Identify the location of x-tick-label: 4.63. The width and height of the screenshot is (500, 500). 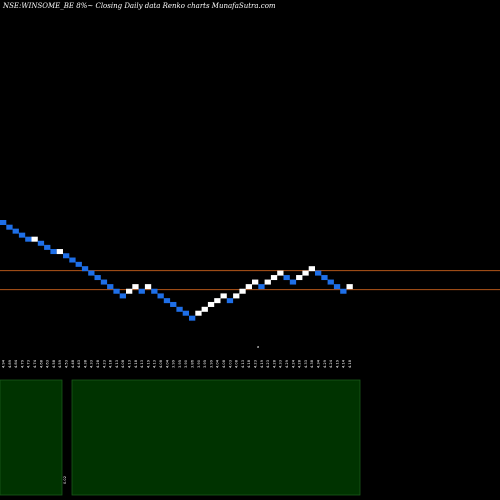
(48, 364).